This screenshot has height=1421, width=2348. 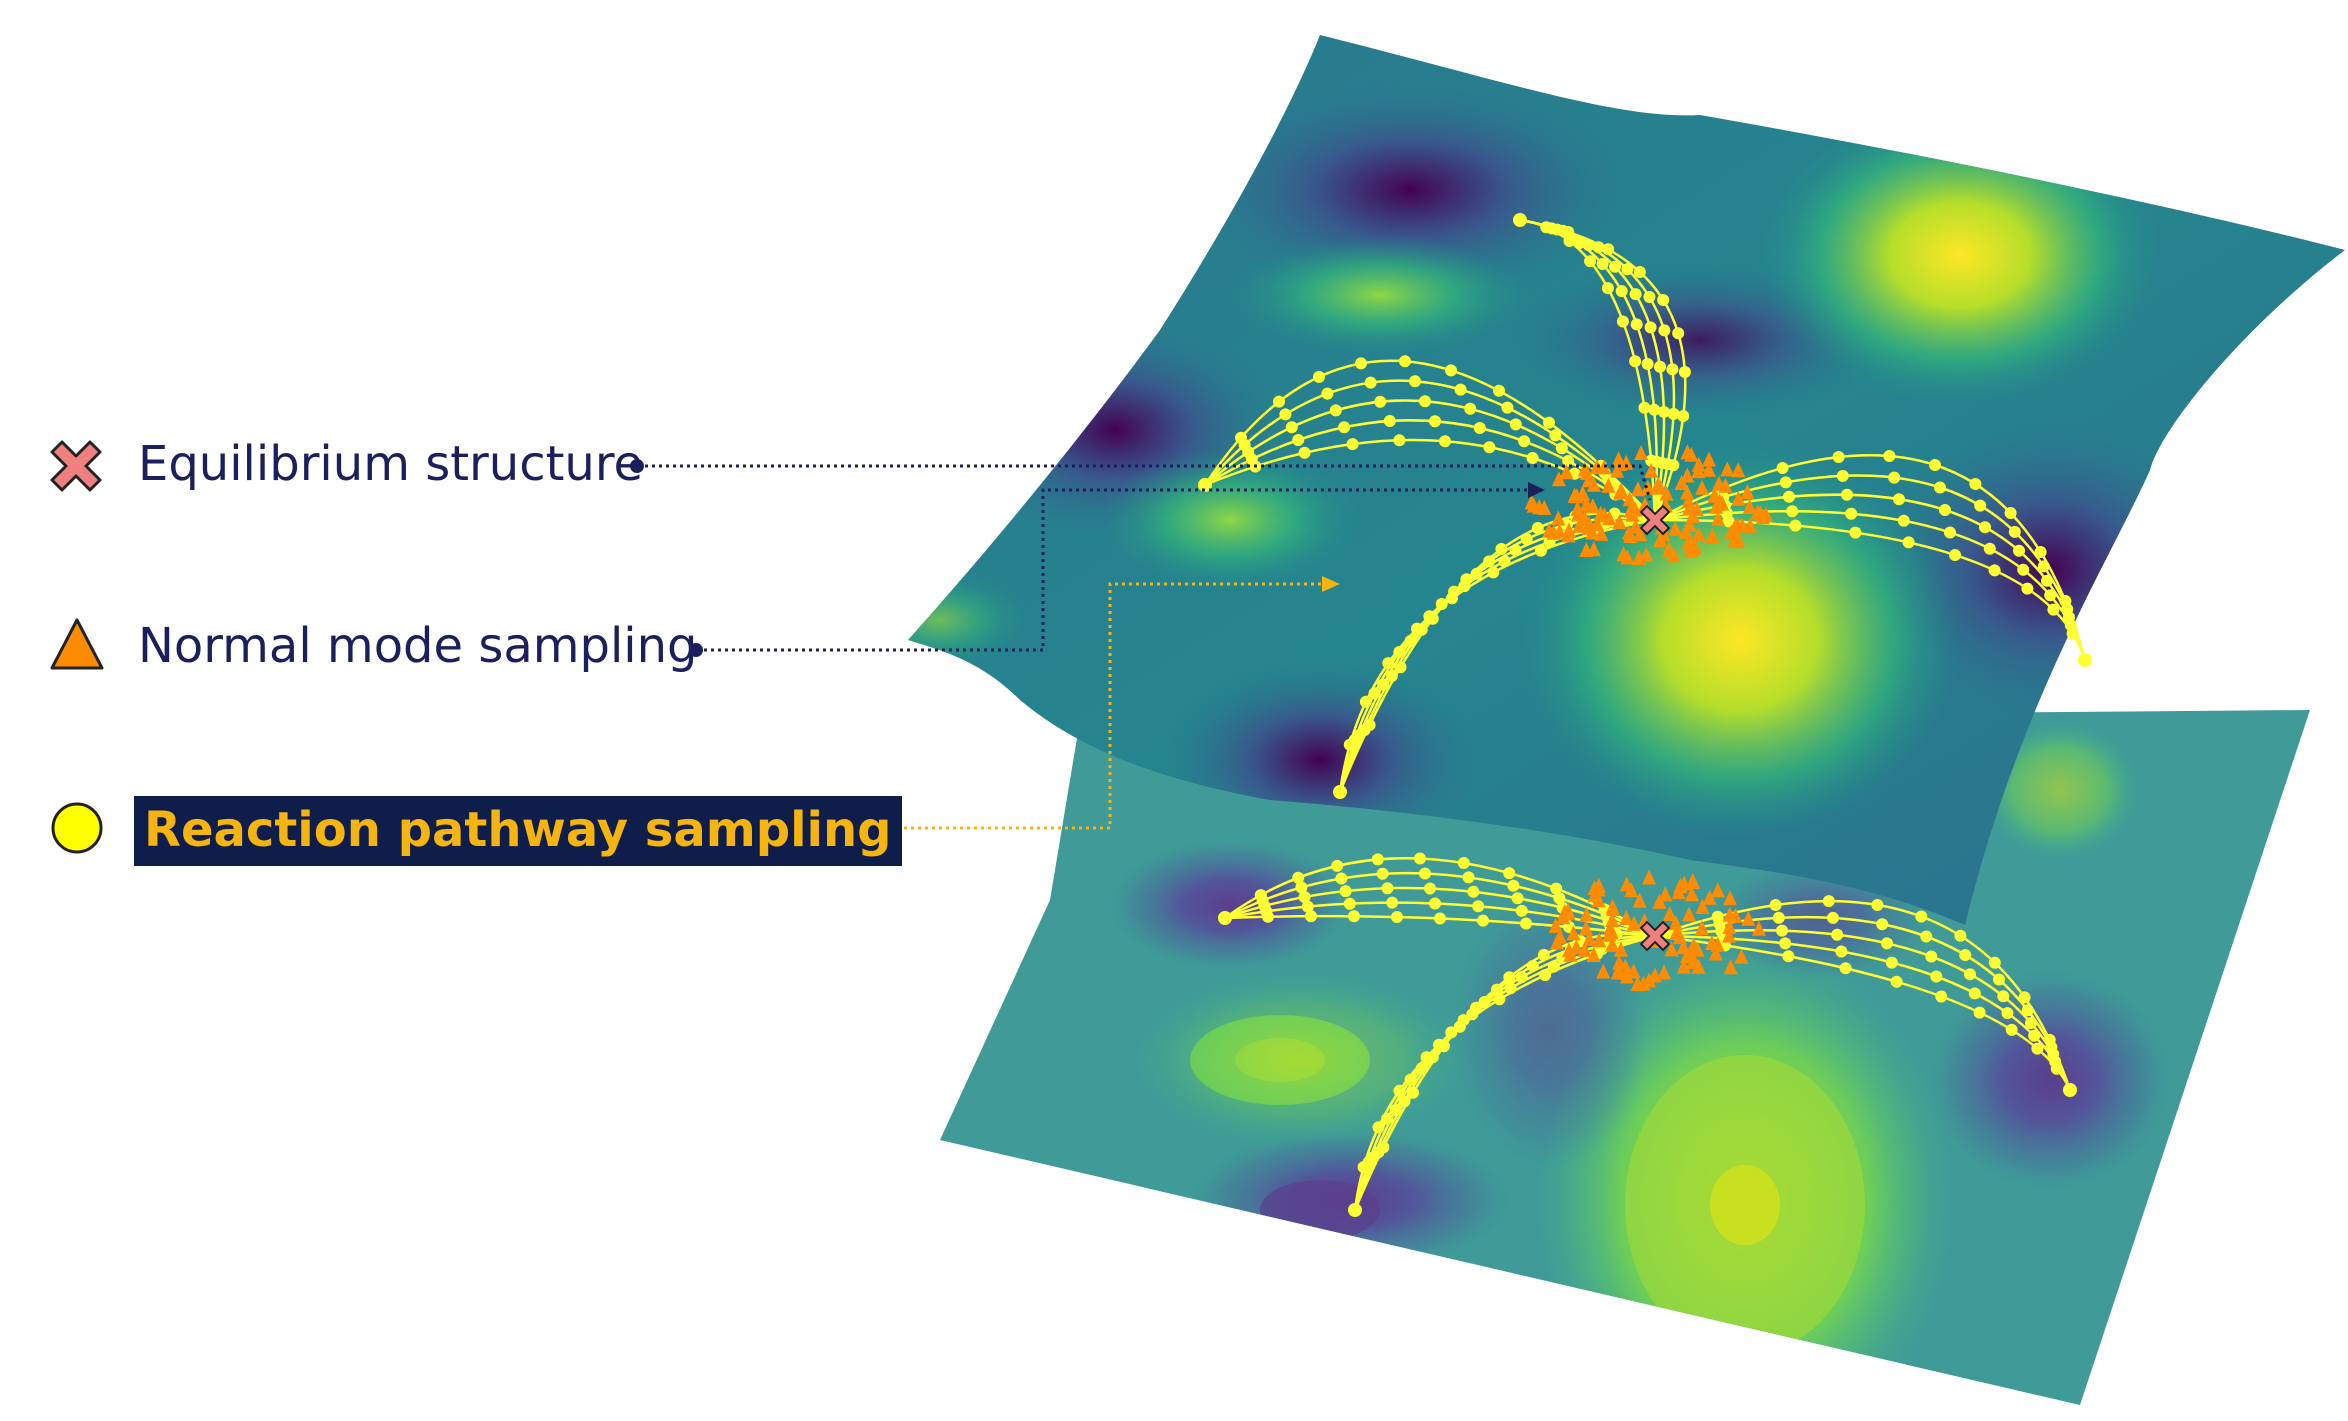 I want to click on legend-label-normal-mode: Normal mode sampling, so click(x=418, y=646).